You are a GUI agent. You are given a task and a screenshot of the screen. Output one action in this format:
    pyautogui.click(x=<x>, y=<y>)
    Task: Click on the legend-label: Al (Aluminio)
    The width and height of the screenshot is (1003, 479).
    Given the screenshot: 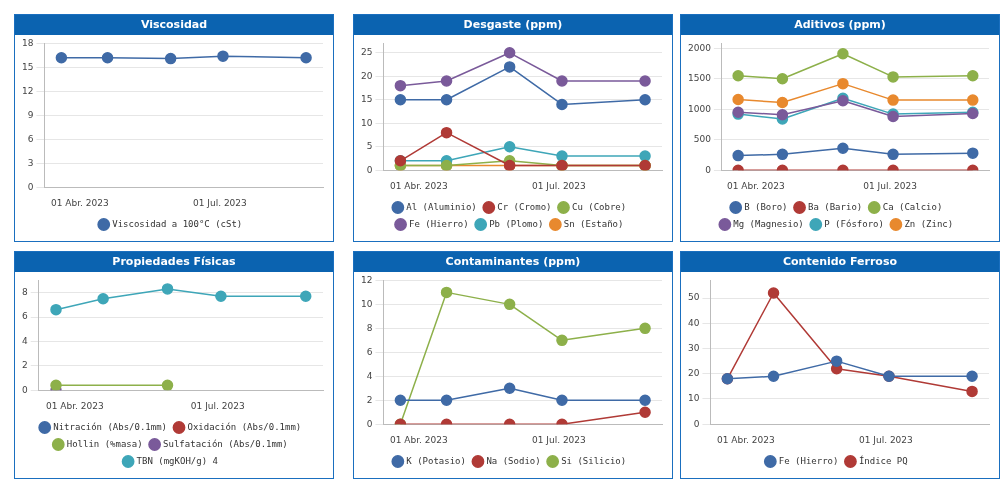 What is the action you would take?
    pyautogui.click(x=441, y=206)
    